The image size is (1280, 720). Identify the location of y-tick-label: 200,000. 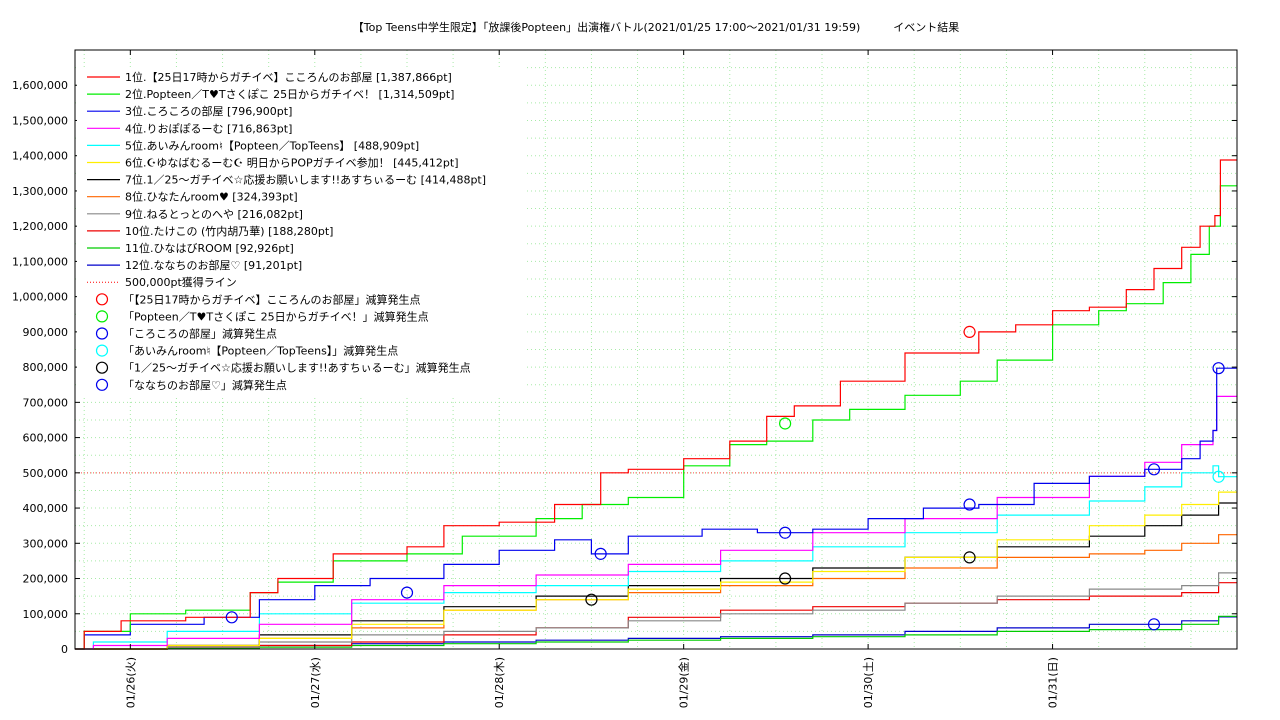
(46, 579).